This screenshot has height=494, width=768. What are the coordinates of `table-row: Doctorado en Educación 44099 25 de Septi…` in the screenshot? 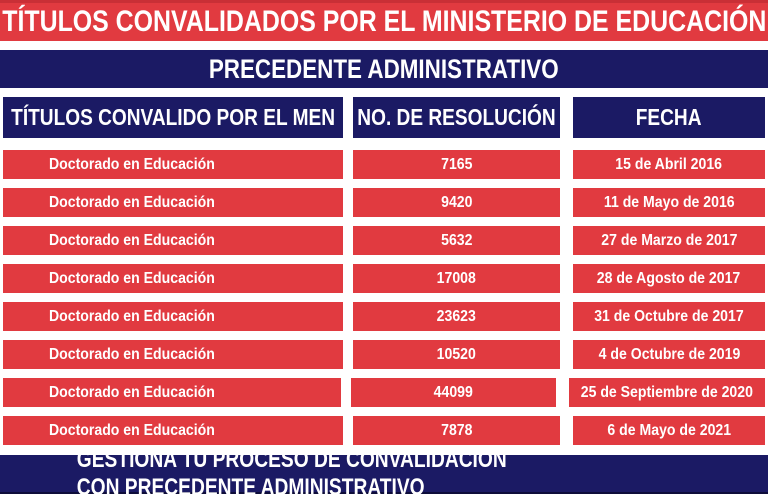 It's located at (384, 392).